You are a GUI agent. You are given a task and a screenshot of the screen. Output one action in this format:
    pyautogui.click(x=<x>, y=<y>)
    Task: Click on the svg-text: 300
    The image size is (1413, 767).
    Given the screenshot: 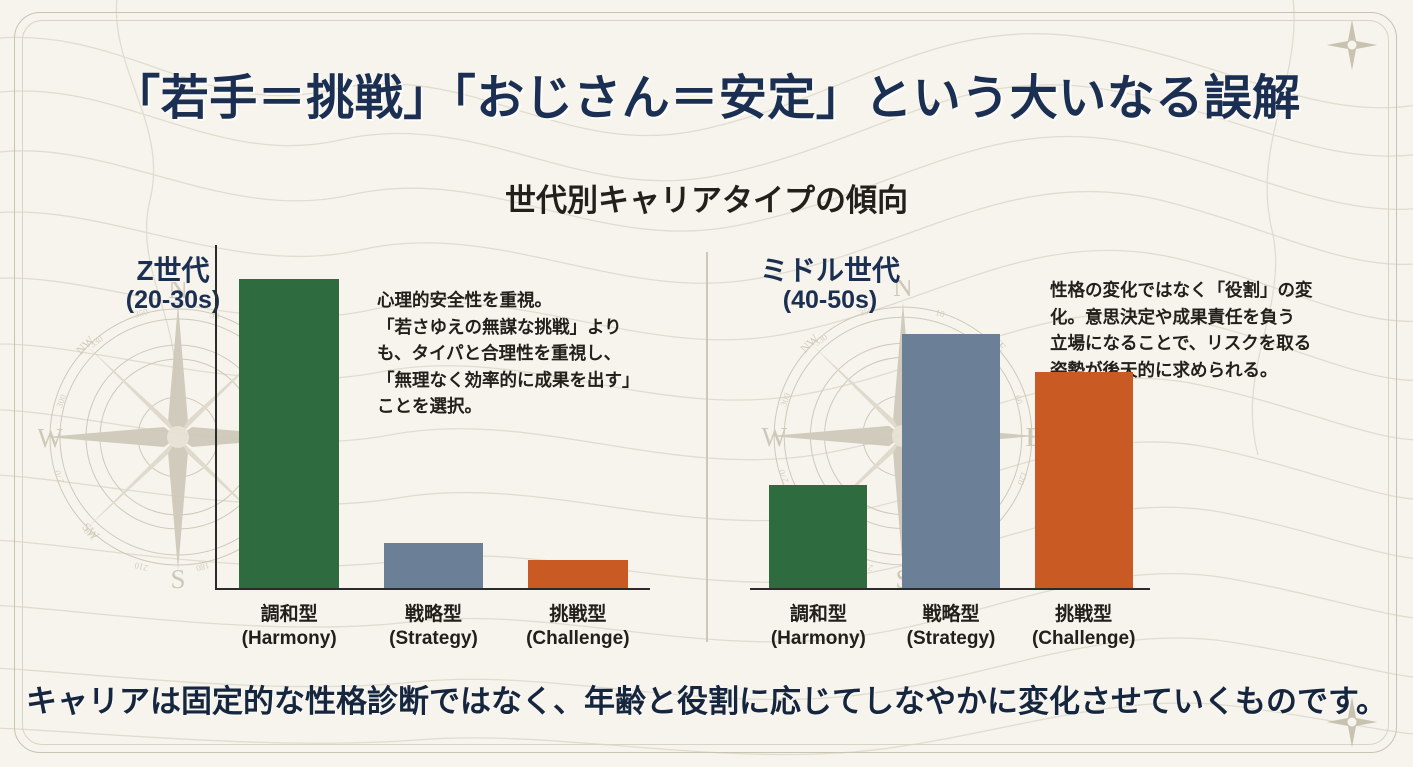 What is the action you would take?
    pyautogui.click(x=61, y=400)
    